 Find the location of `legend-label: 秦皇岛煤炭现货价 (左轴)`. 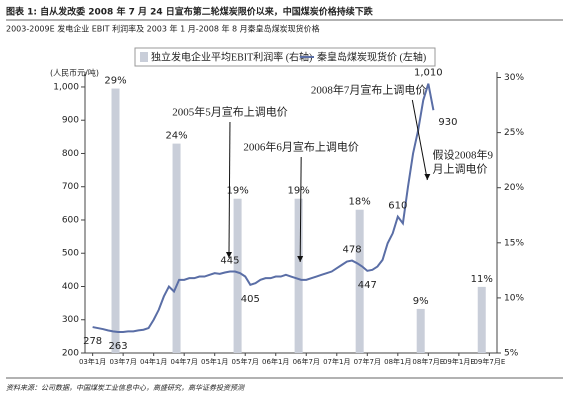

legend-label: 秦皇岛煤炭现货价 (左轴) is located at coordinates (371, 56).